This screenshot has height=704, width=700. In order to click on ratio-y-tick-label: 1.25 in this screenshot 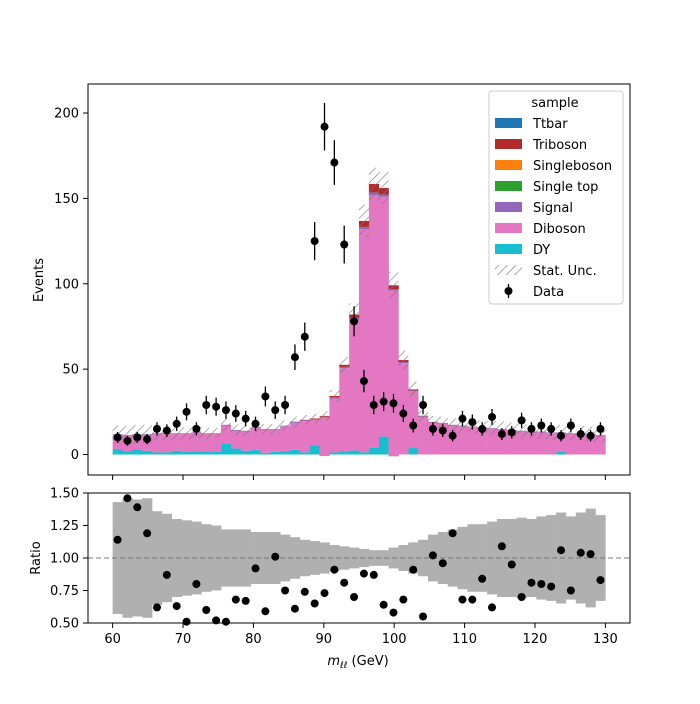, I will do `click(64, 526)`.